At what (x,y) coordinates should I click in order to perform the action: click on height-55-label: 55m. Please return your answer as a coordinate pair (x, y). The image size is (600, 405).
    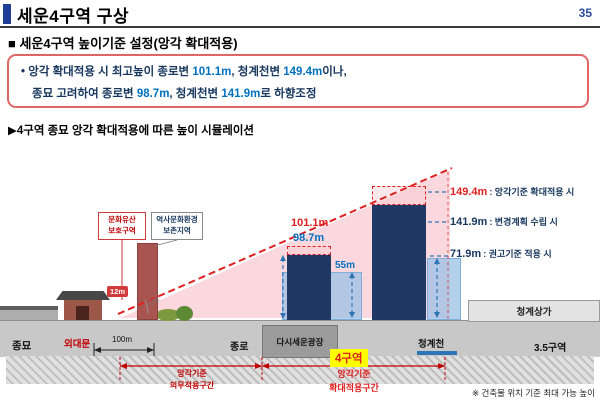
    Looking at the image, I should click on (345, 265).